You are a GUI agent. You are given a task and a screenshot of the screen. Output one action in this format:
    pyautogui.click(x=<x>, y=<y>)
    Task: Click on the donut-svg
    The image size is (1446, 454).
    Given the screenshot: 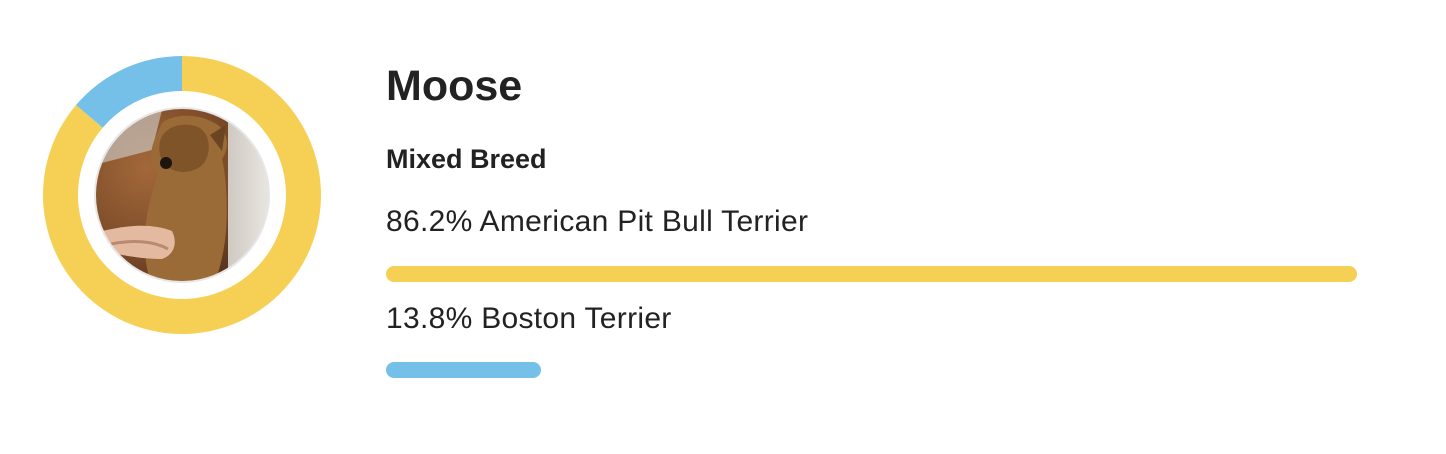 What is the action you would take?
    pyautogui.click(x=182, y=195)
    